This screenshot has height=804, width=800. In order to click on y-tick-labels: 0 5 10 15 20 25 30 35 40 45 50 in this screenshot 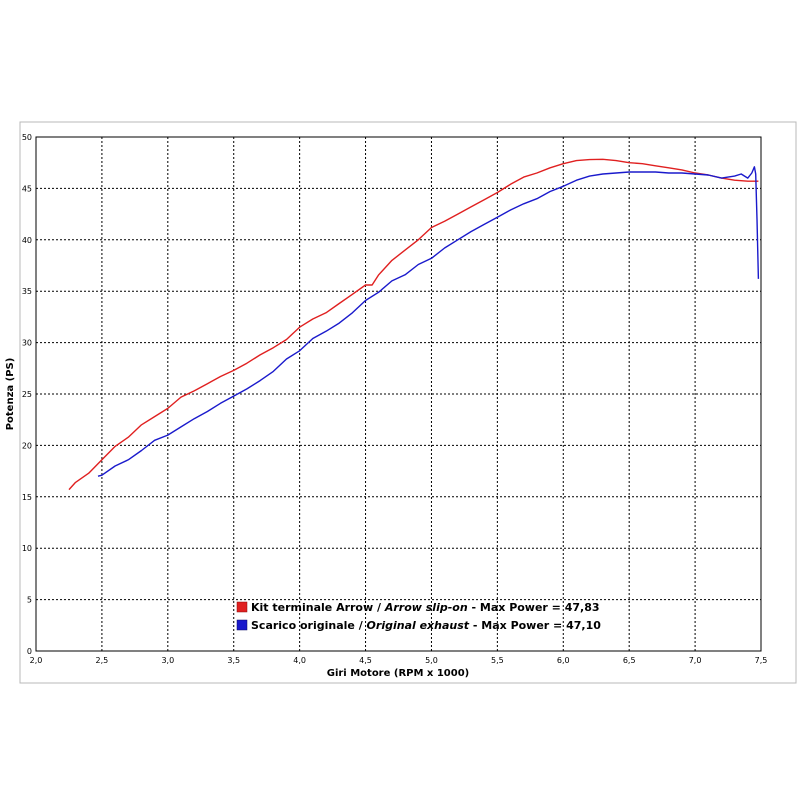, I will do `click(27, 394)`.